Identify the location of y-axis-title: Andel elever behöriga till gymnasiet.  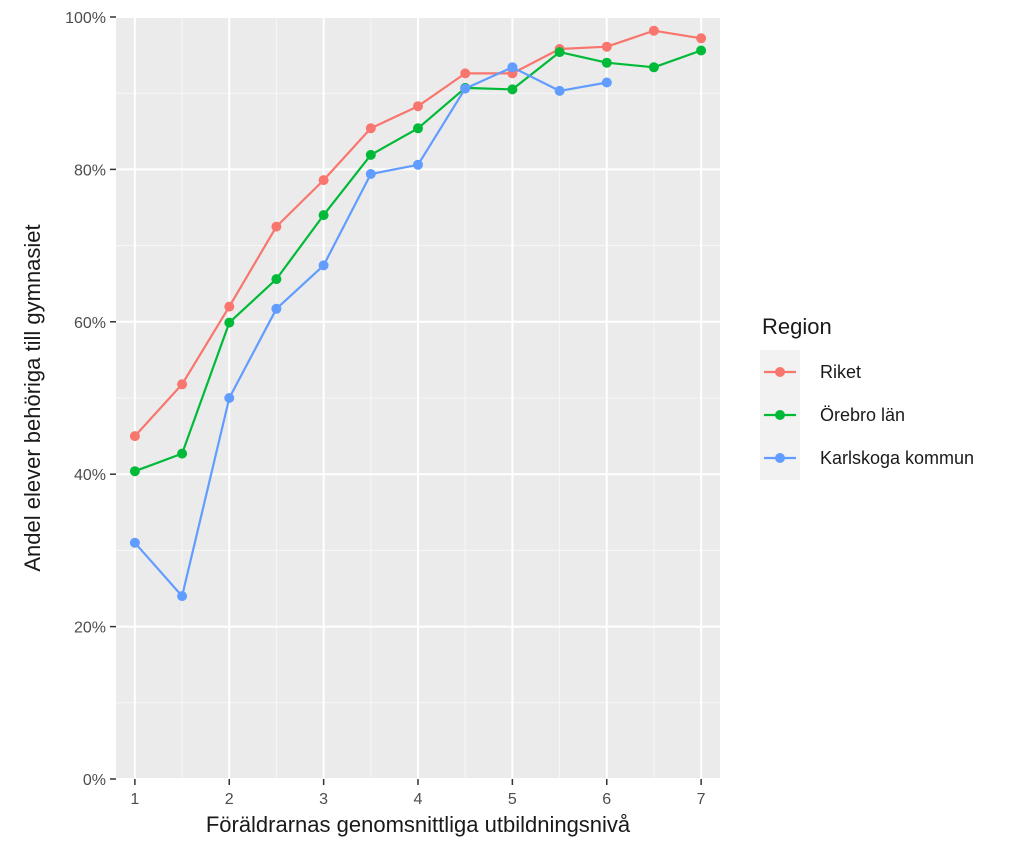
(32, 397).